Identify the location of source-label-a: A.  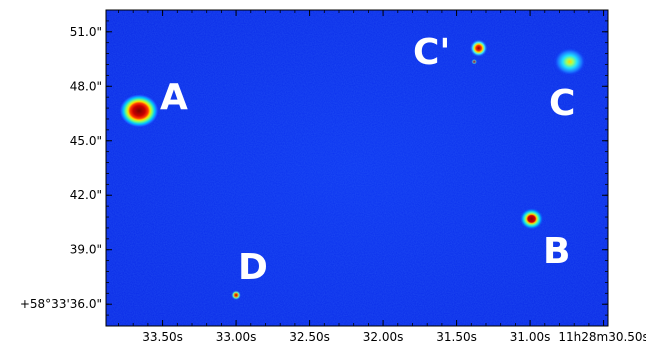
(174, 97).